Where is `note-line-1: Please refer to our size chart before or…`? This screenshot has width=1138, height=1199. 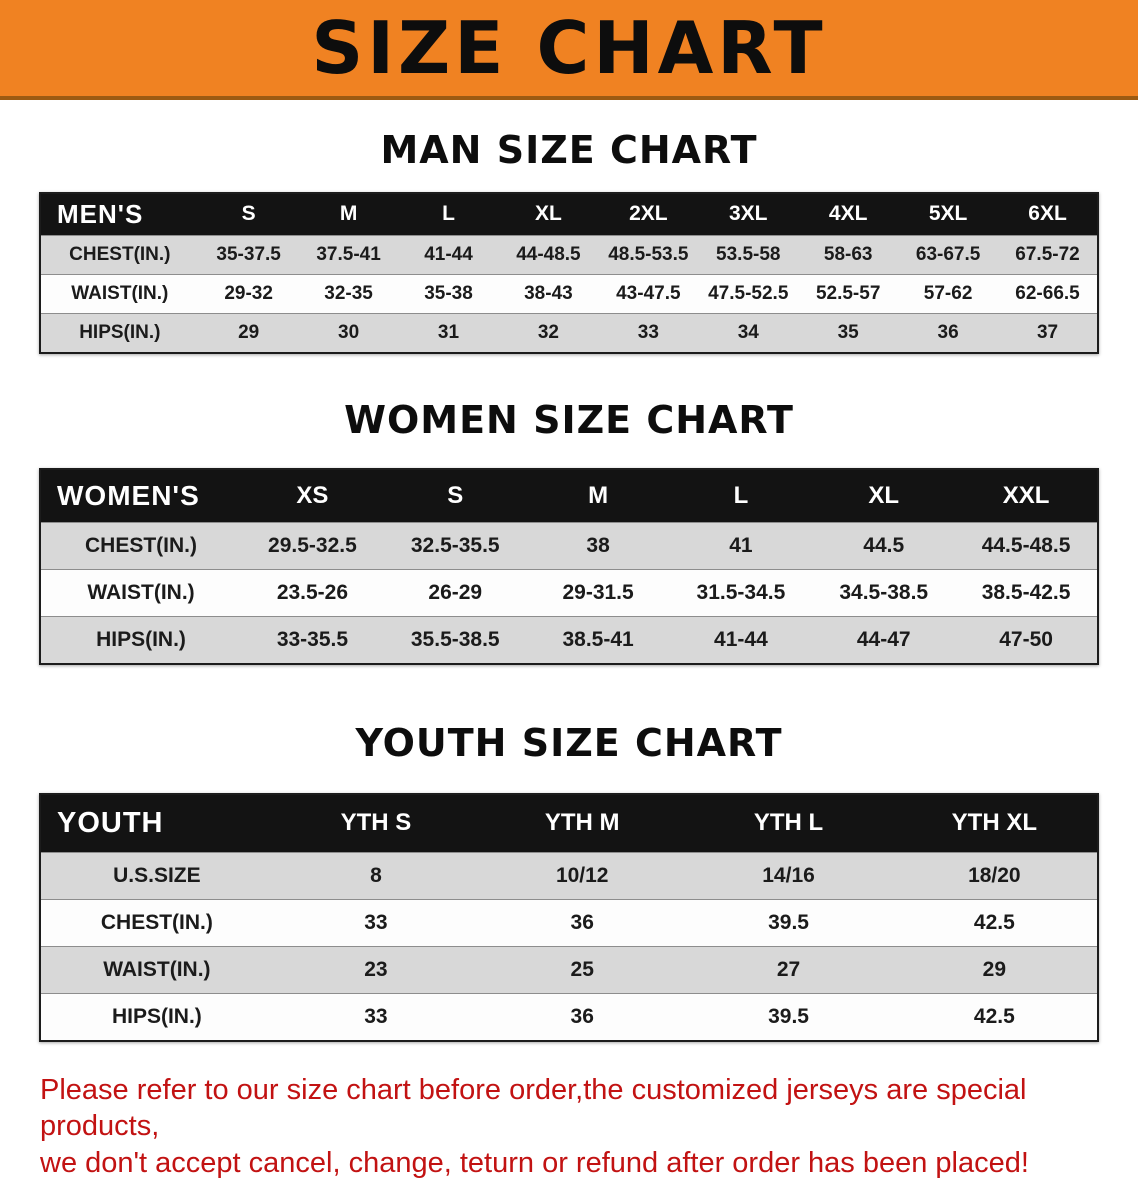
note-line-1: Please refer to our size chart before or… is located at coordinates (533, 1108).